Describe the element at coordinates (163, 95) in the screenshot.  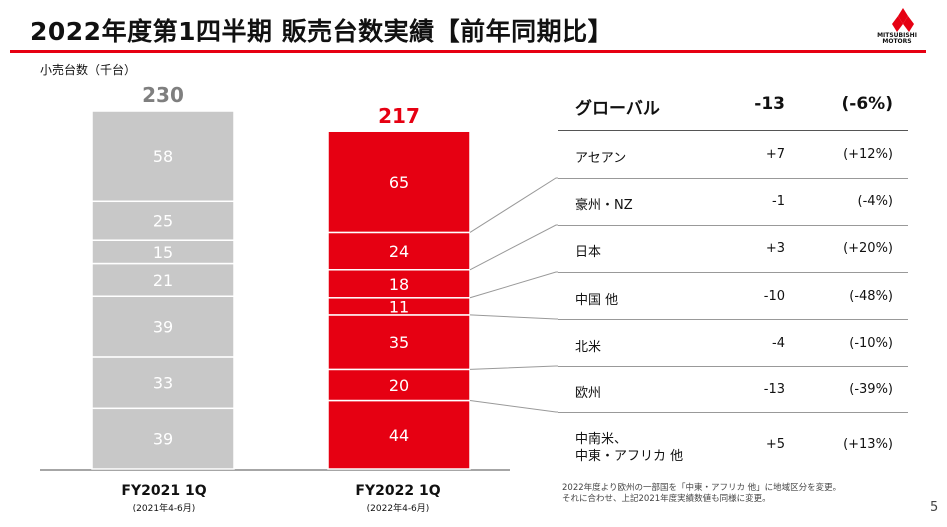
I see `total-fy2021: 230` at that location.